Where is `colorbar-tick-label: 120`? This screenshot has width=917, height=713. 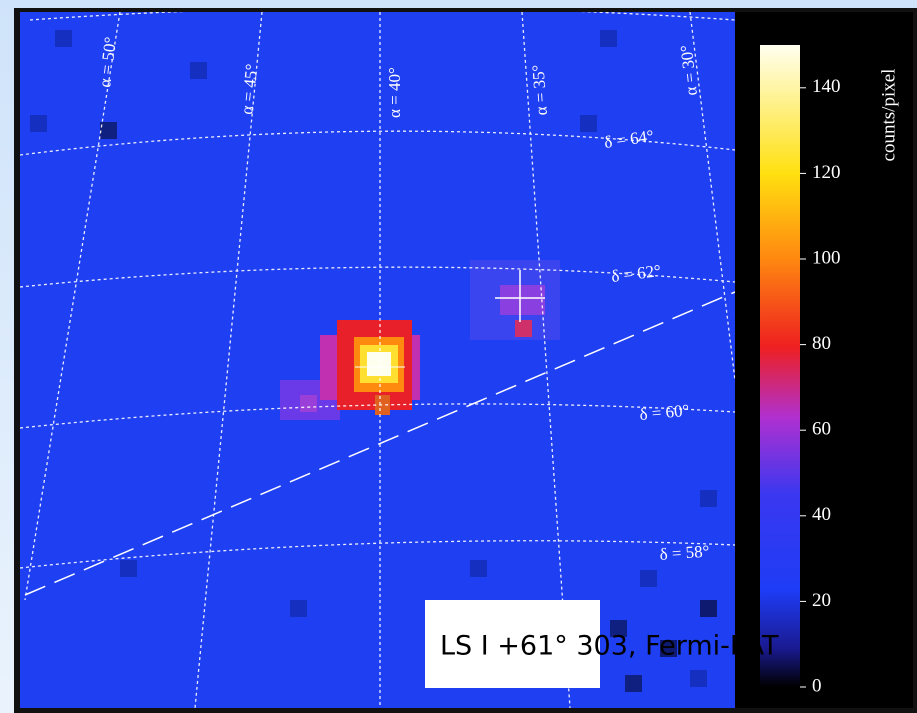
colorbar-tick-label: 120 is located at coordinates (826, 172).